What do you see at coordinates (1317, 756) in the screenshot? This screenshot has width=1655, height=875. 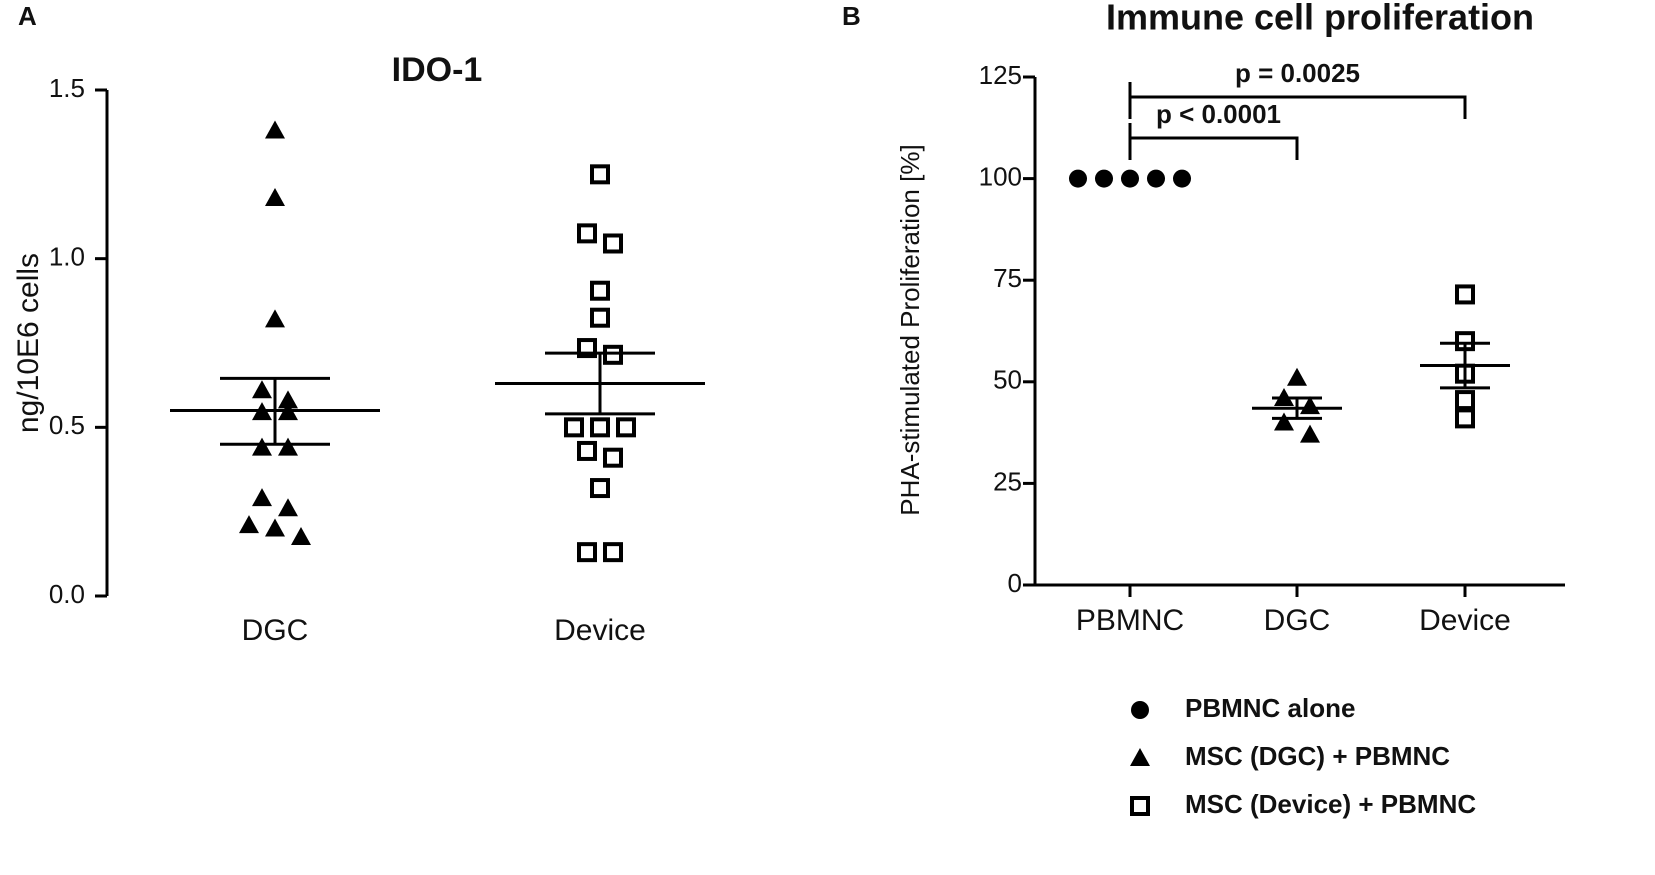 I see `legend-label: MSC (DGC) + PBMNC` at bounding box center [1317, 756].